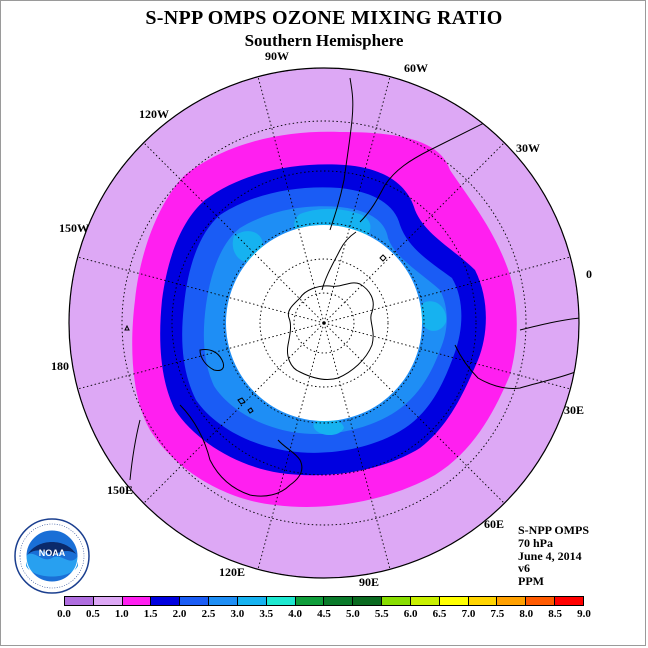 Image resolution: width=648 pixels, height=648 pixels. Describe the element at coordinates (120, 490) in the screenshot. I see `longitude-label: 150E` at that location.